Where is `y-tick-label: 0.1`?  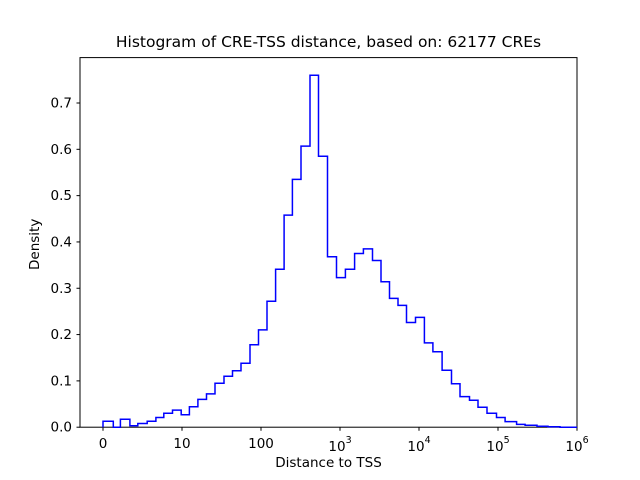
y-tick-label: 0.1 is located at coordinates (61, 381).